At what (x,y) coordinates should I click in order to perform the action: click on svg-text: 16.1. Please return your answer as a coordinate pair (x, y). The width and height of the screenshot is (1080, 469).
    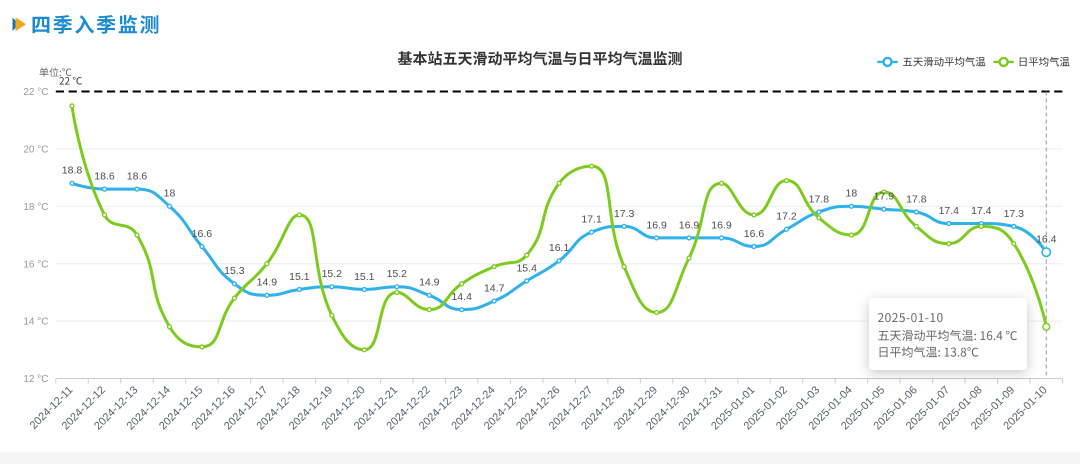
    Looking at the image, I should click on (559, 248).